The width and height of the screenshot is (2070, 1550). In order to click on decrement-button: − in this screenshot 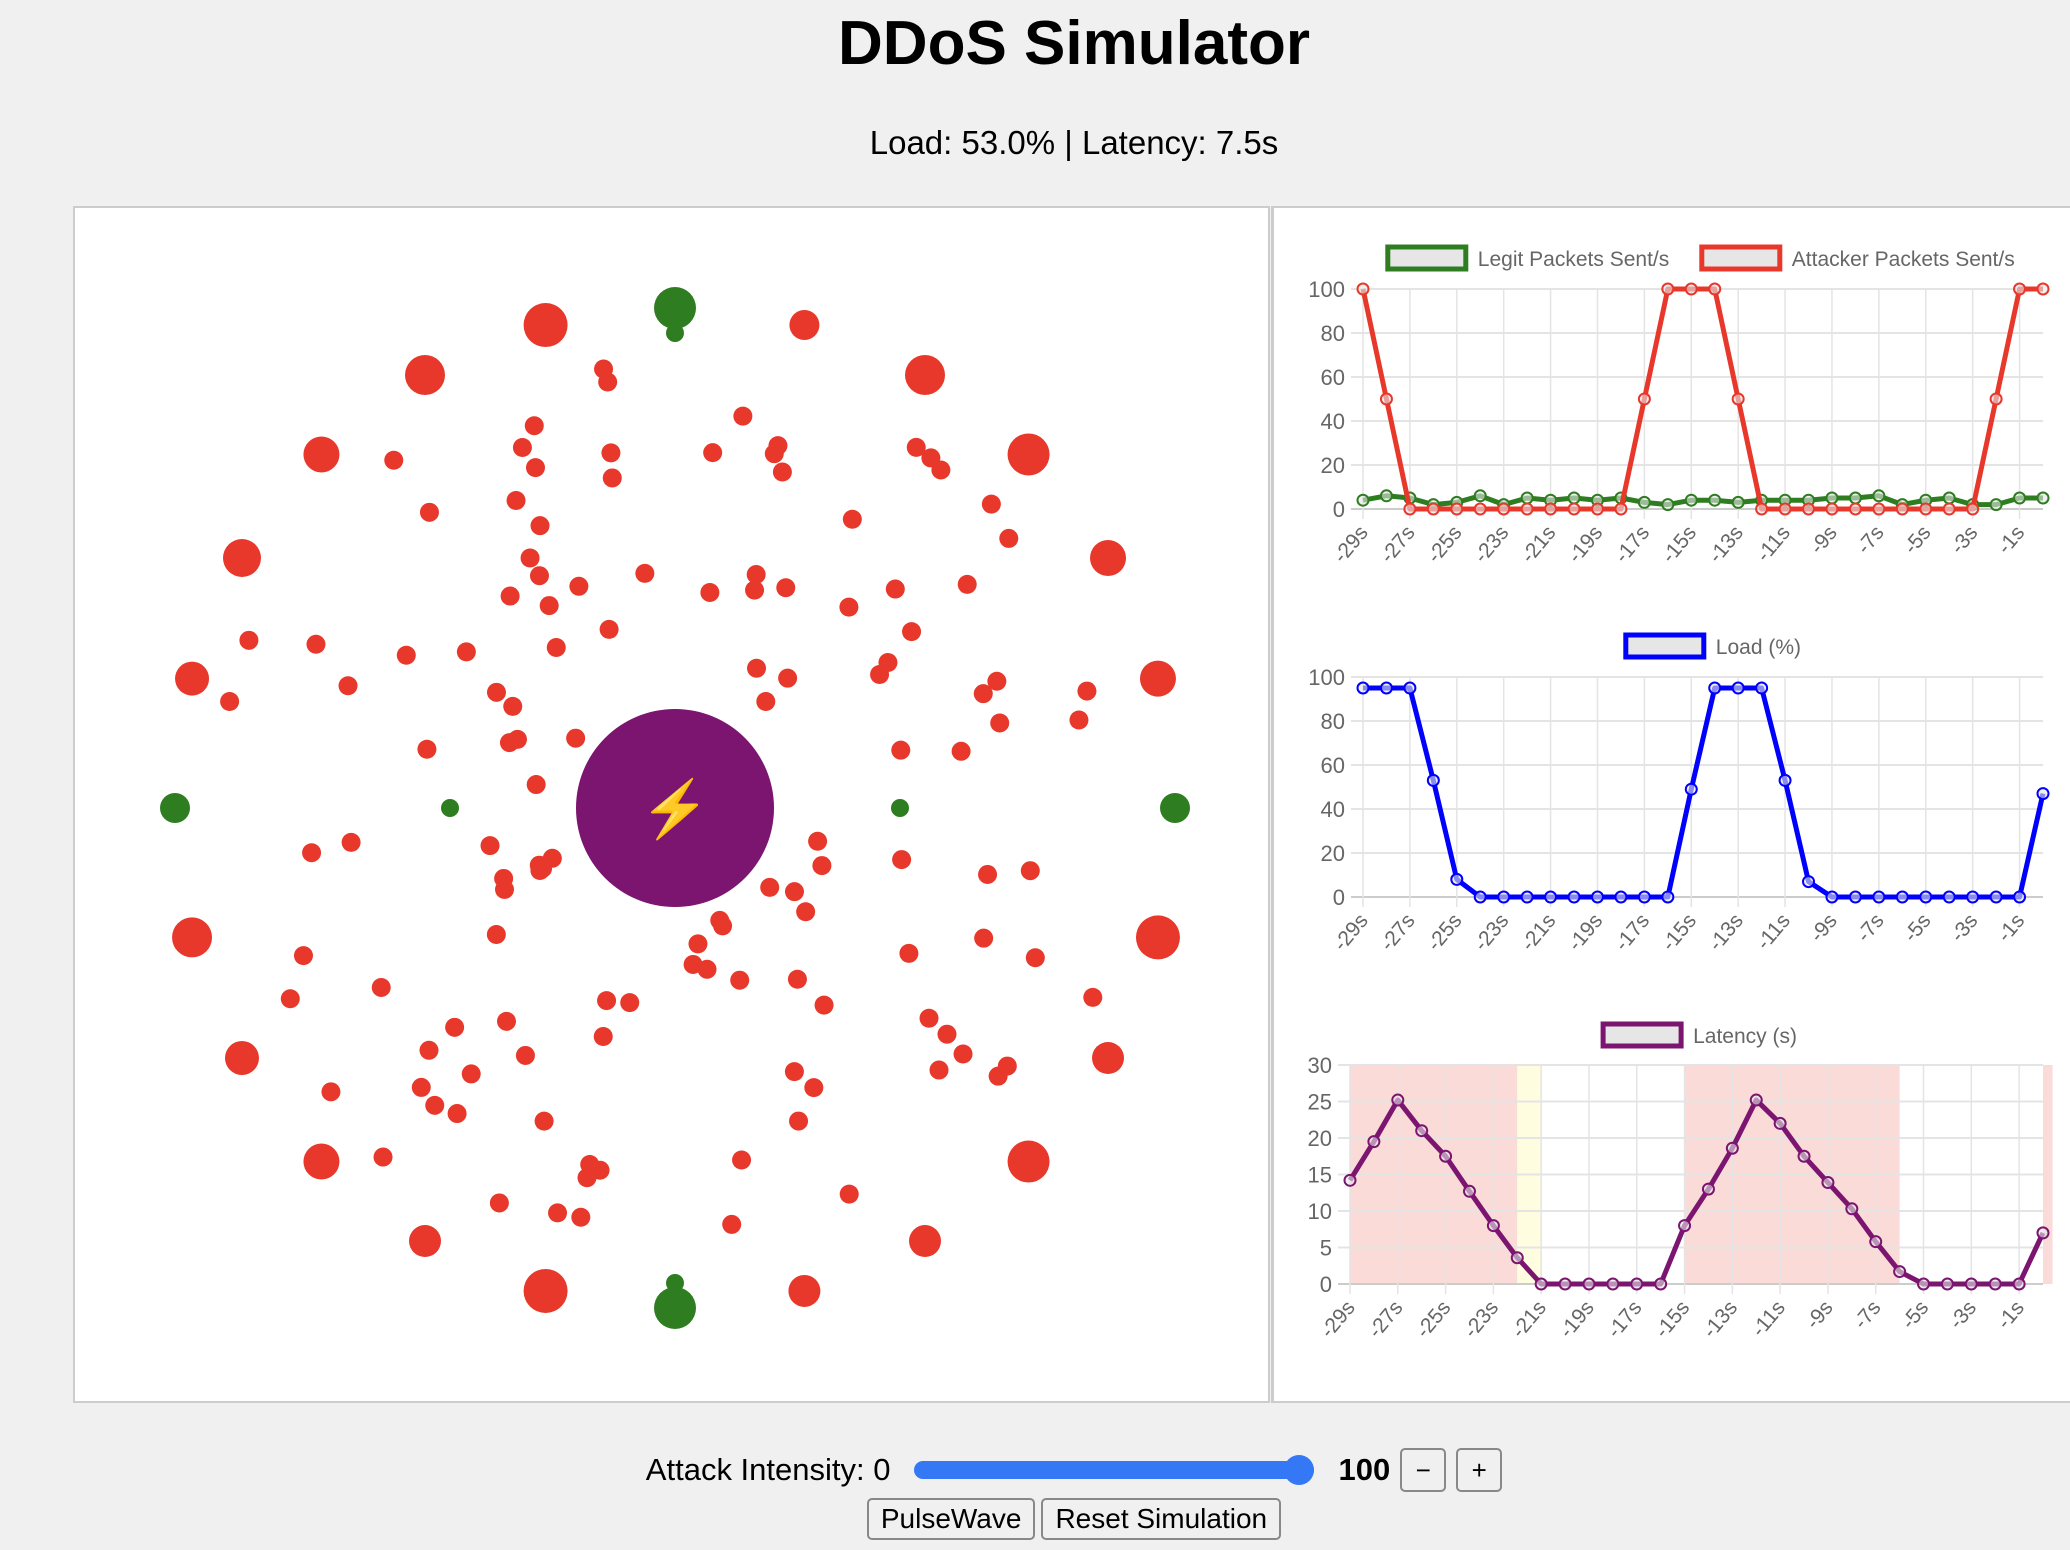, I will do `click(1423, 1470)`.